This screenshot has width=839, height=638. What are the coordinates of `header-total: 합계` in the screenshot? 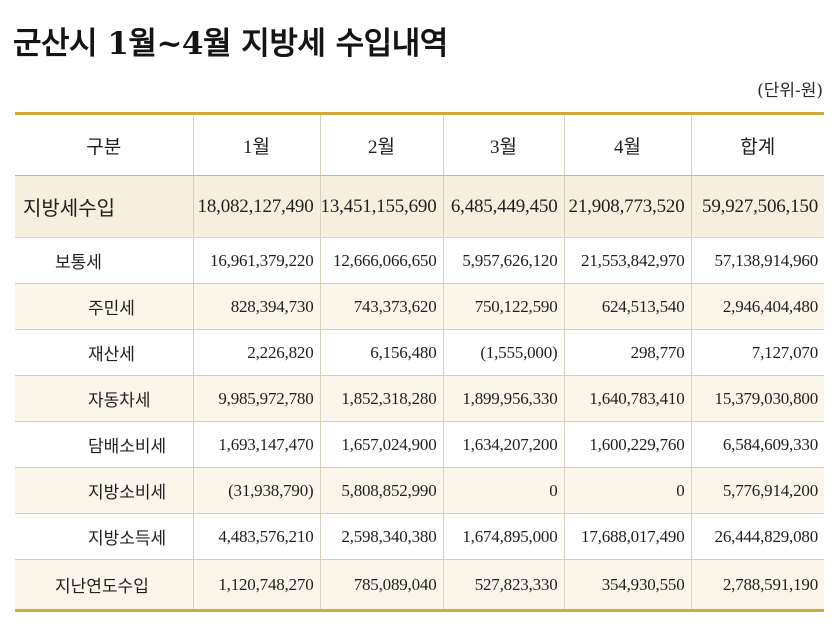 It's located at (757, 144).